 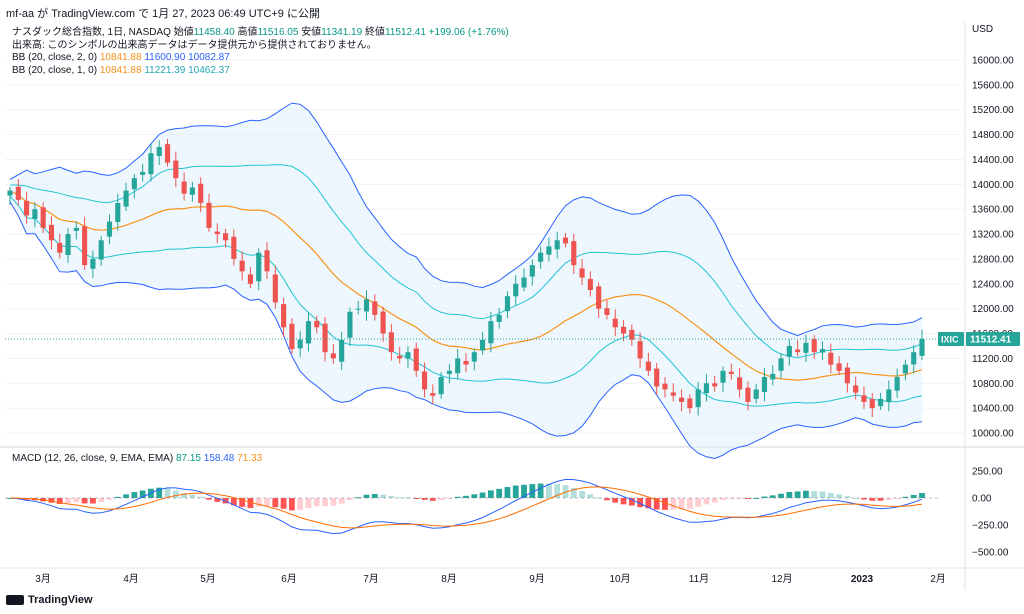 What do you see at coordinates (993, 338) in the screenshot?
I see `last-price-tag` at bounding box center [993, 338].